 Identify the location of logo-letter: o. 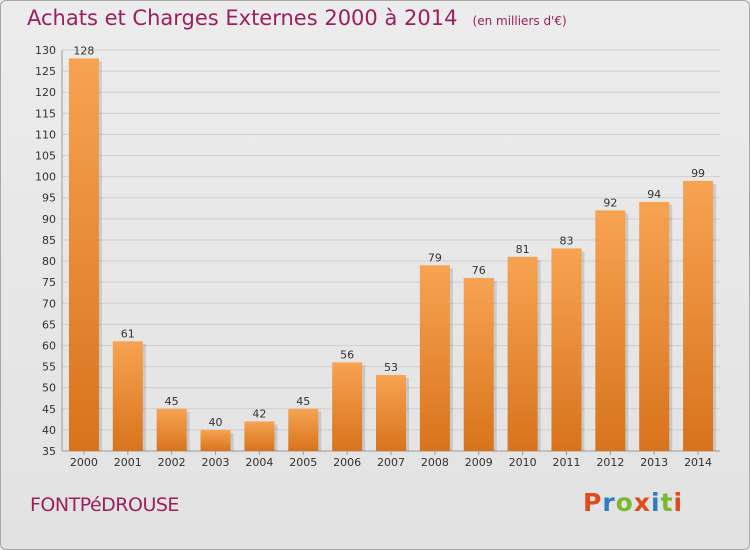
(624, 502).